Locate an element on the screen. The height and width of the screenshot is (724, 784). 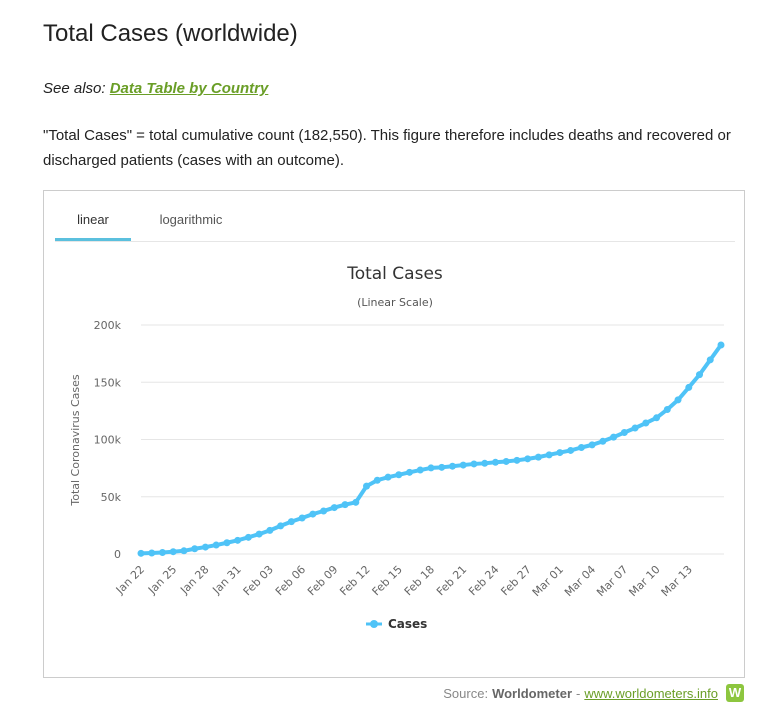
y-tick-label: 50k is located at coordinates (111, 497).